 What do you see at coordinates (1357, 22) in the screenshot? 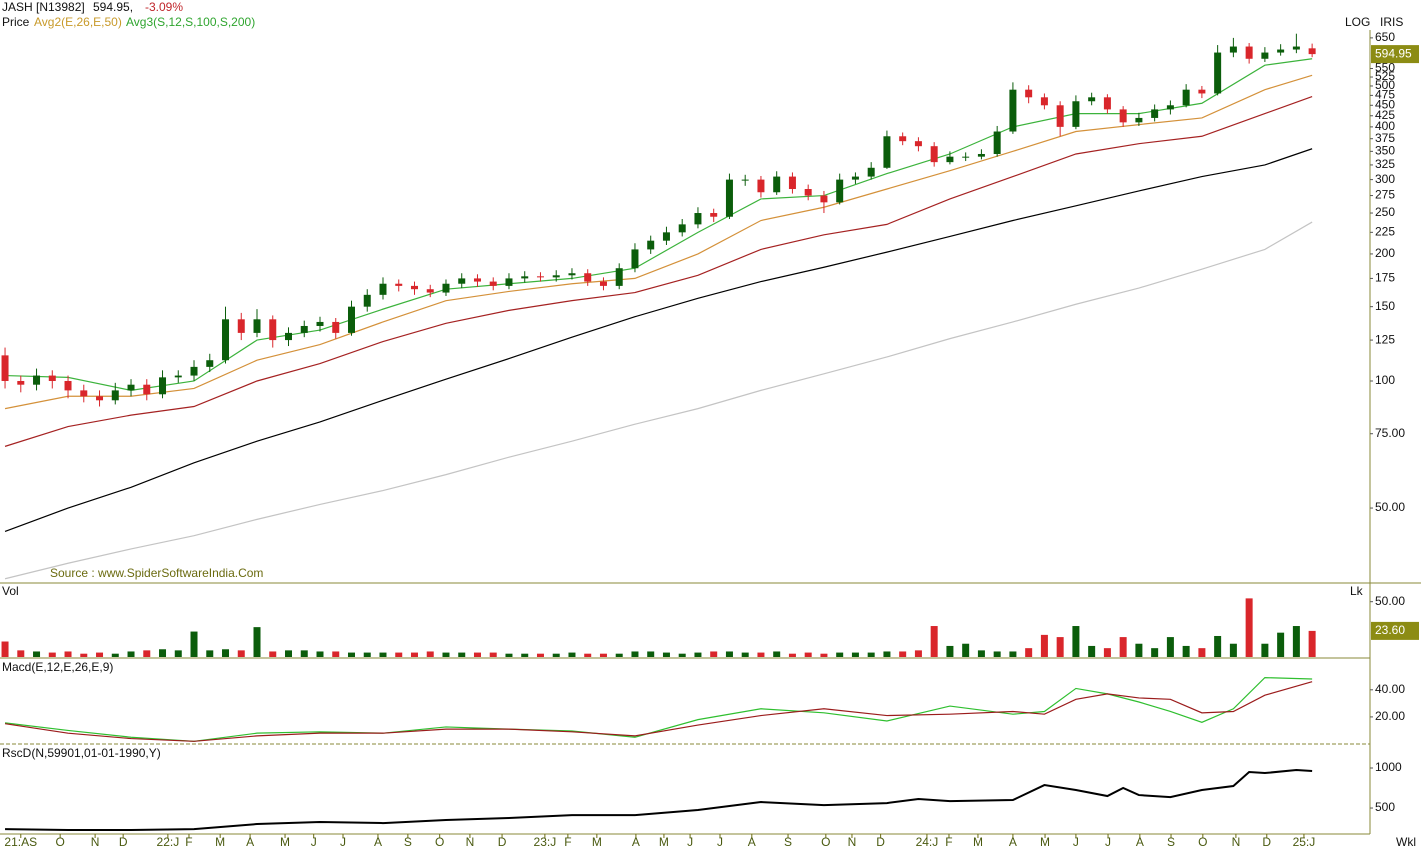
I see `log-label: LOG` at bounding box center [1357, 22].